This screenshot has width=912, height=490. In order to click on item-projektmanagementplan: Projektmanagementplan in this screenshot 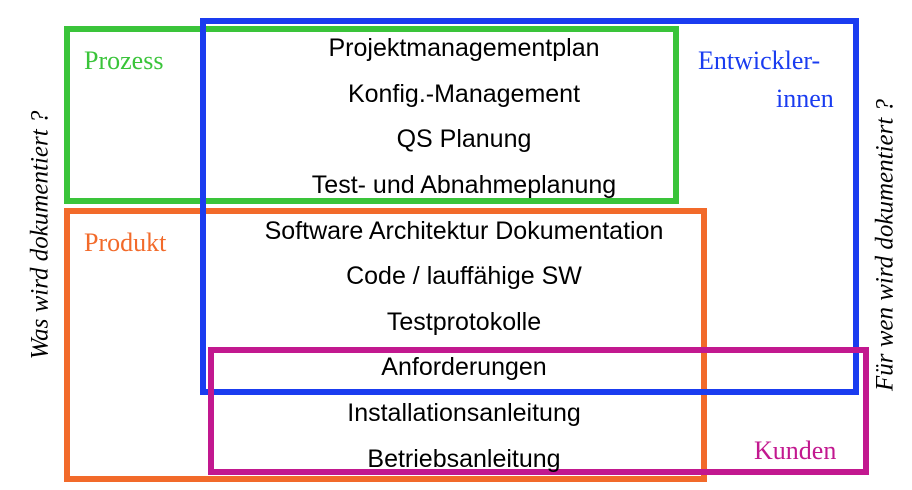, I will do `click(464, 48)`.